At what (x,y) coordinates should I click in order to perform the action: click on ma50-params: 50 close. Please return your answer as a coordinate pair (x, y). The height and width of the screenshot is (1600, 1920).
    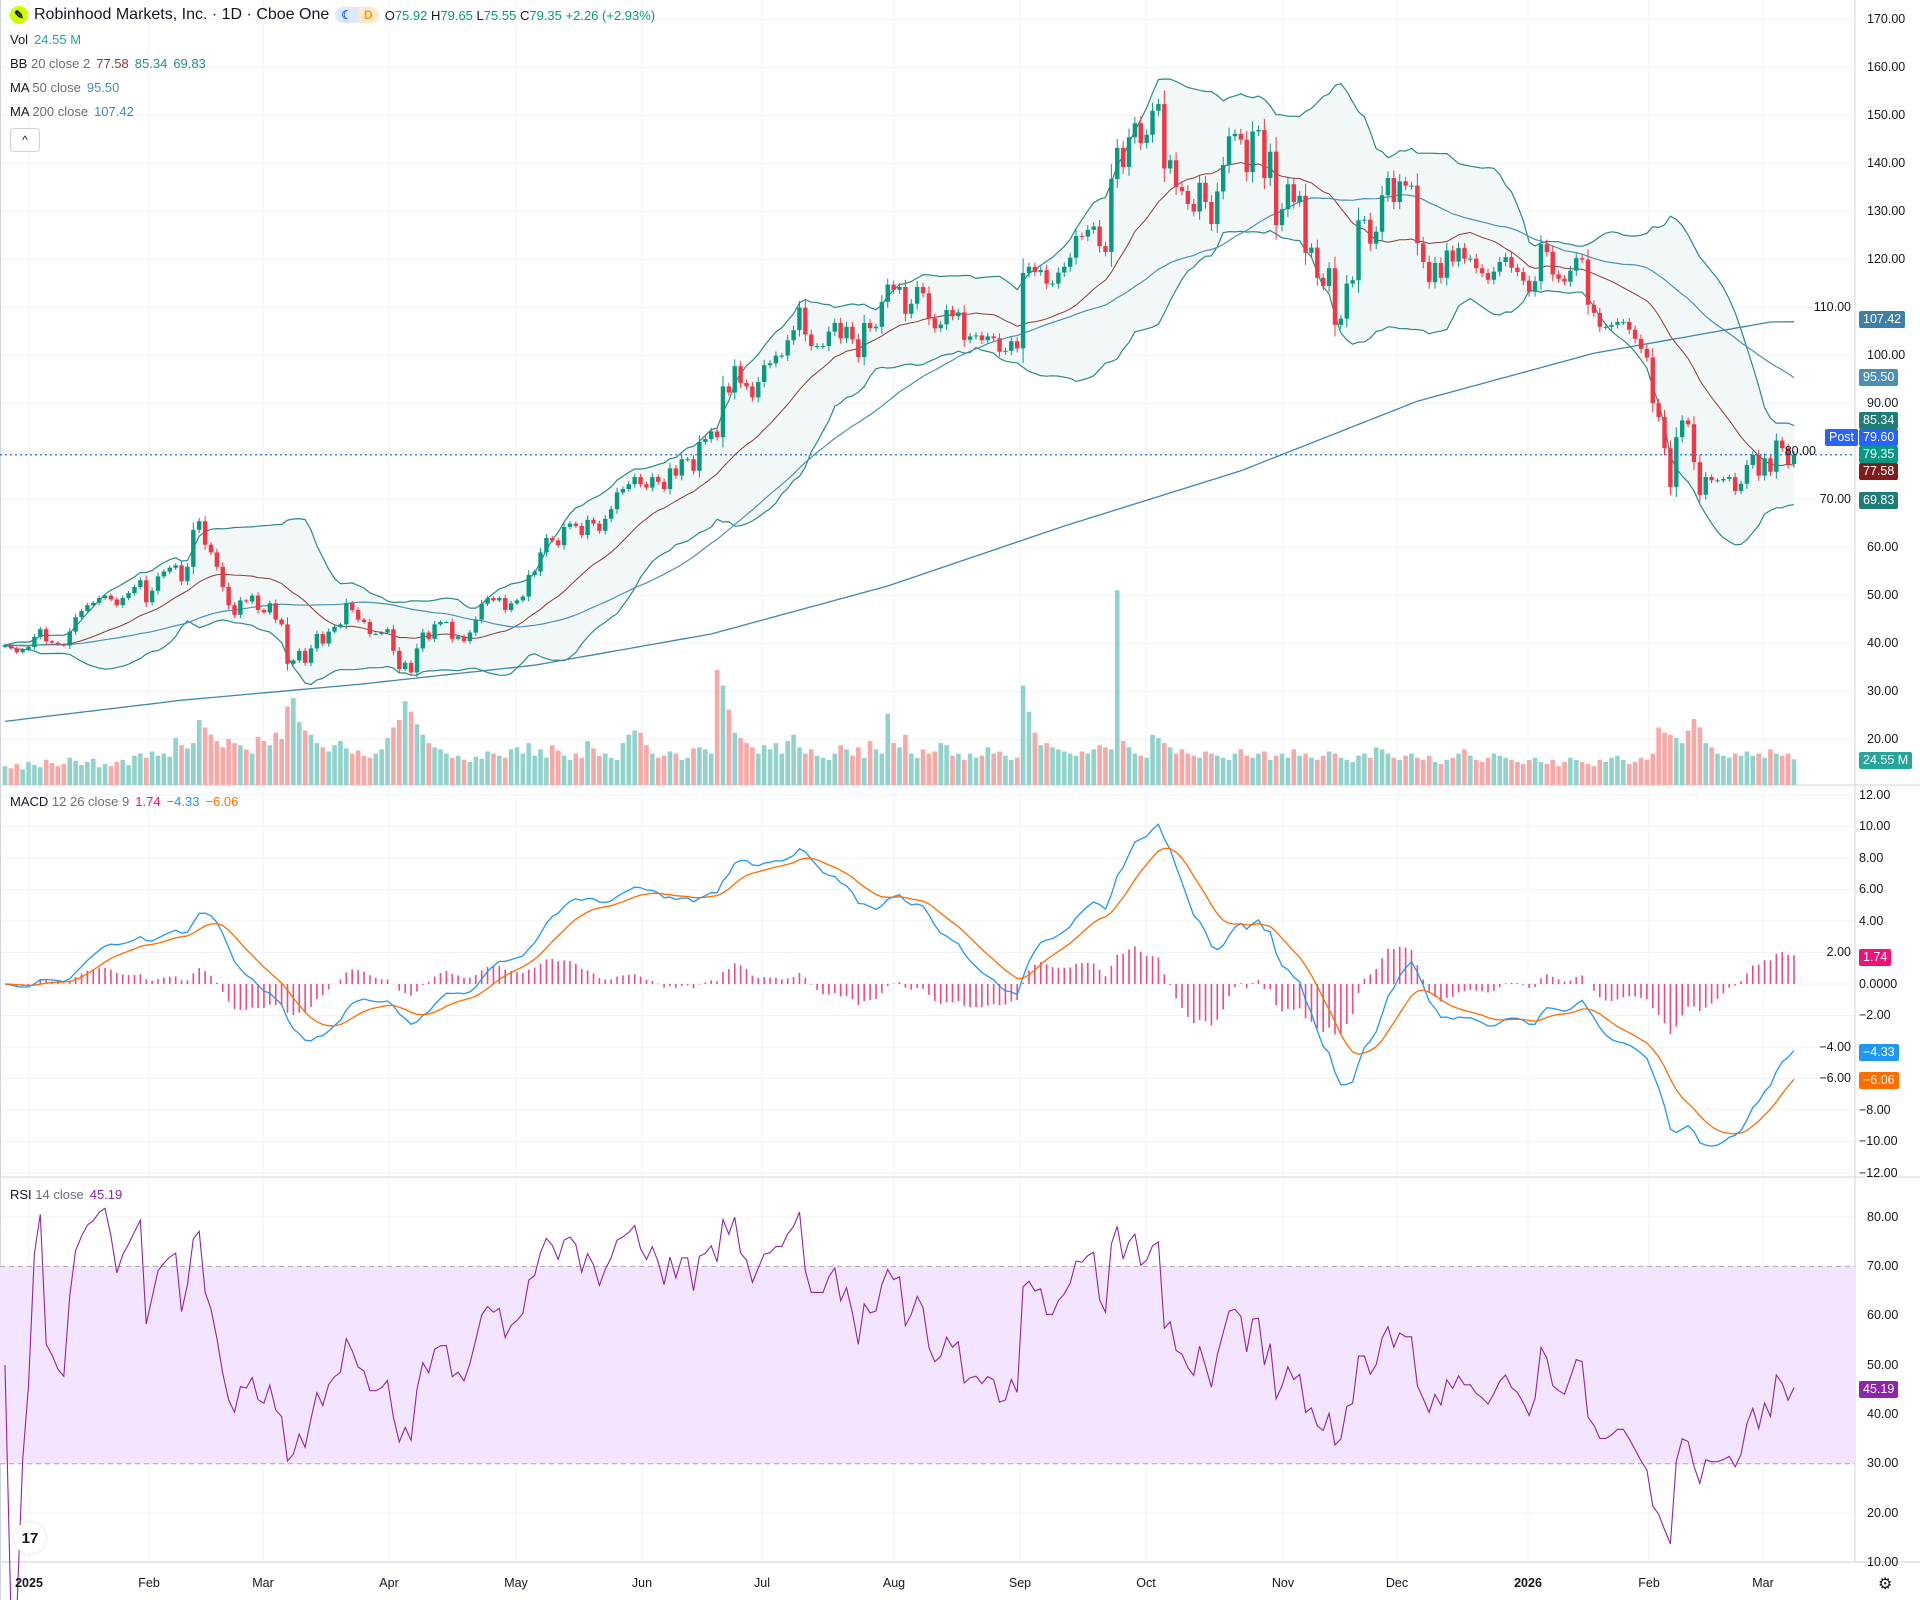
    Looking at the image, I should click on (56, 87).